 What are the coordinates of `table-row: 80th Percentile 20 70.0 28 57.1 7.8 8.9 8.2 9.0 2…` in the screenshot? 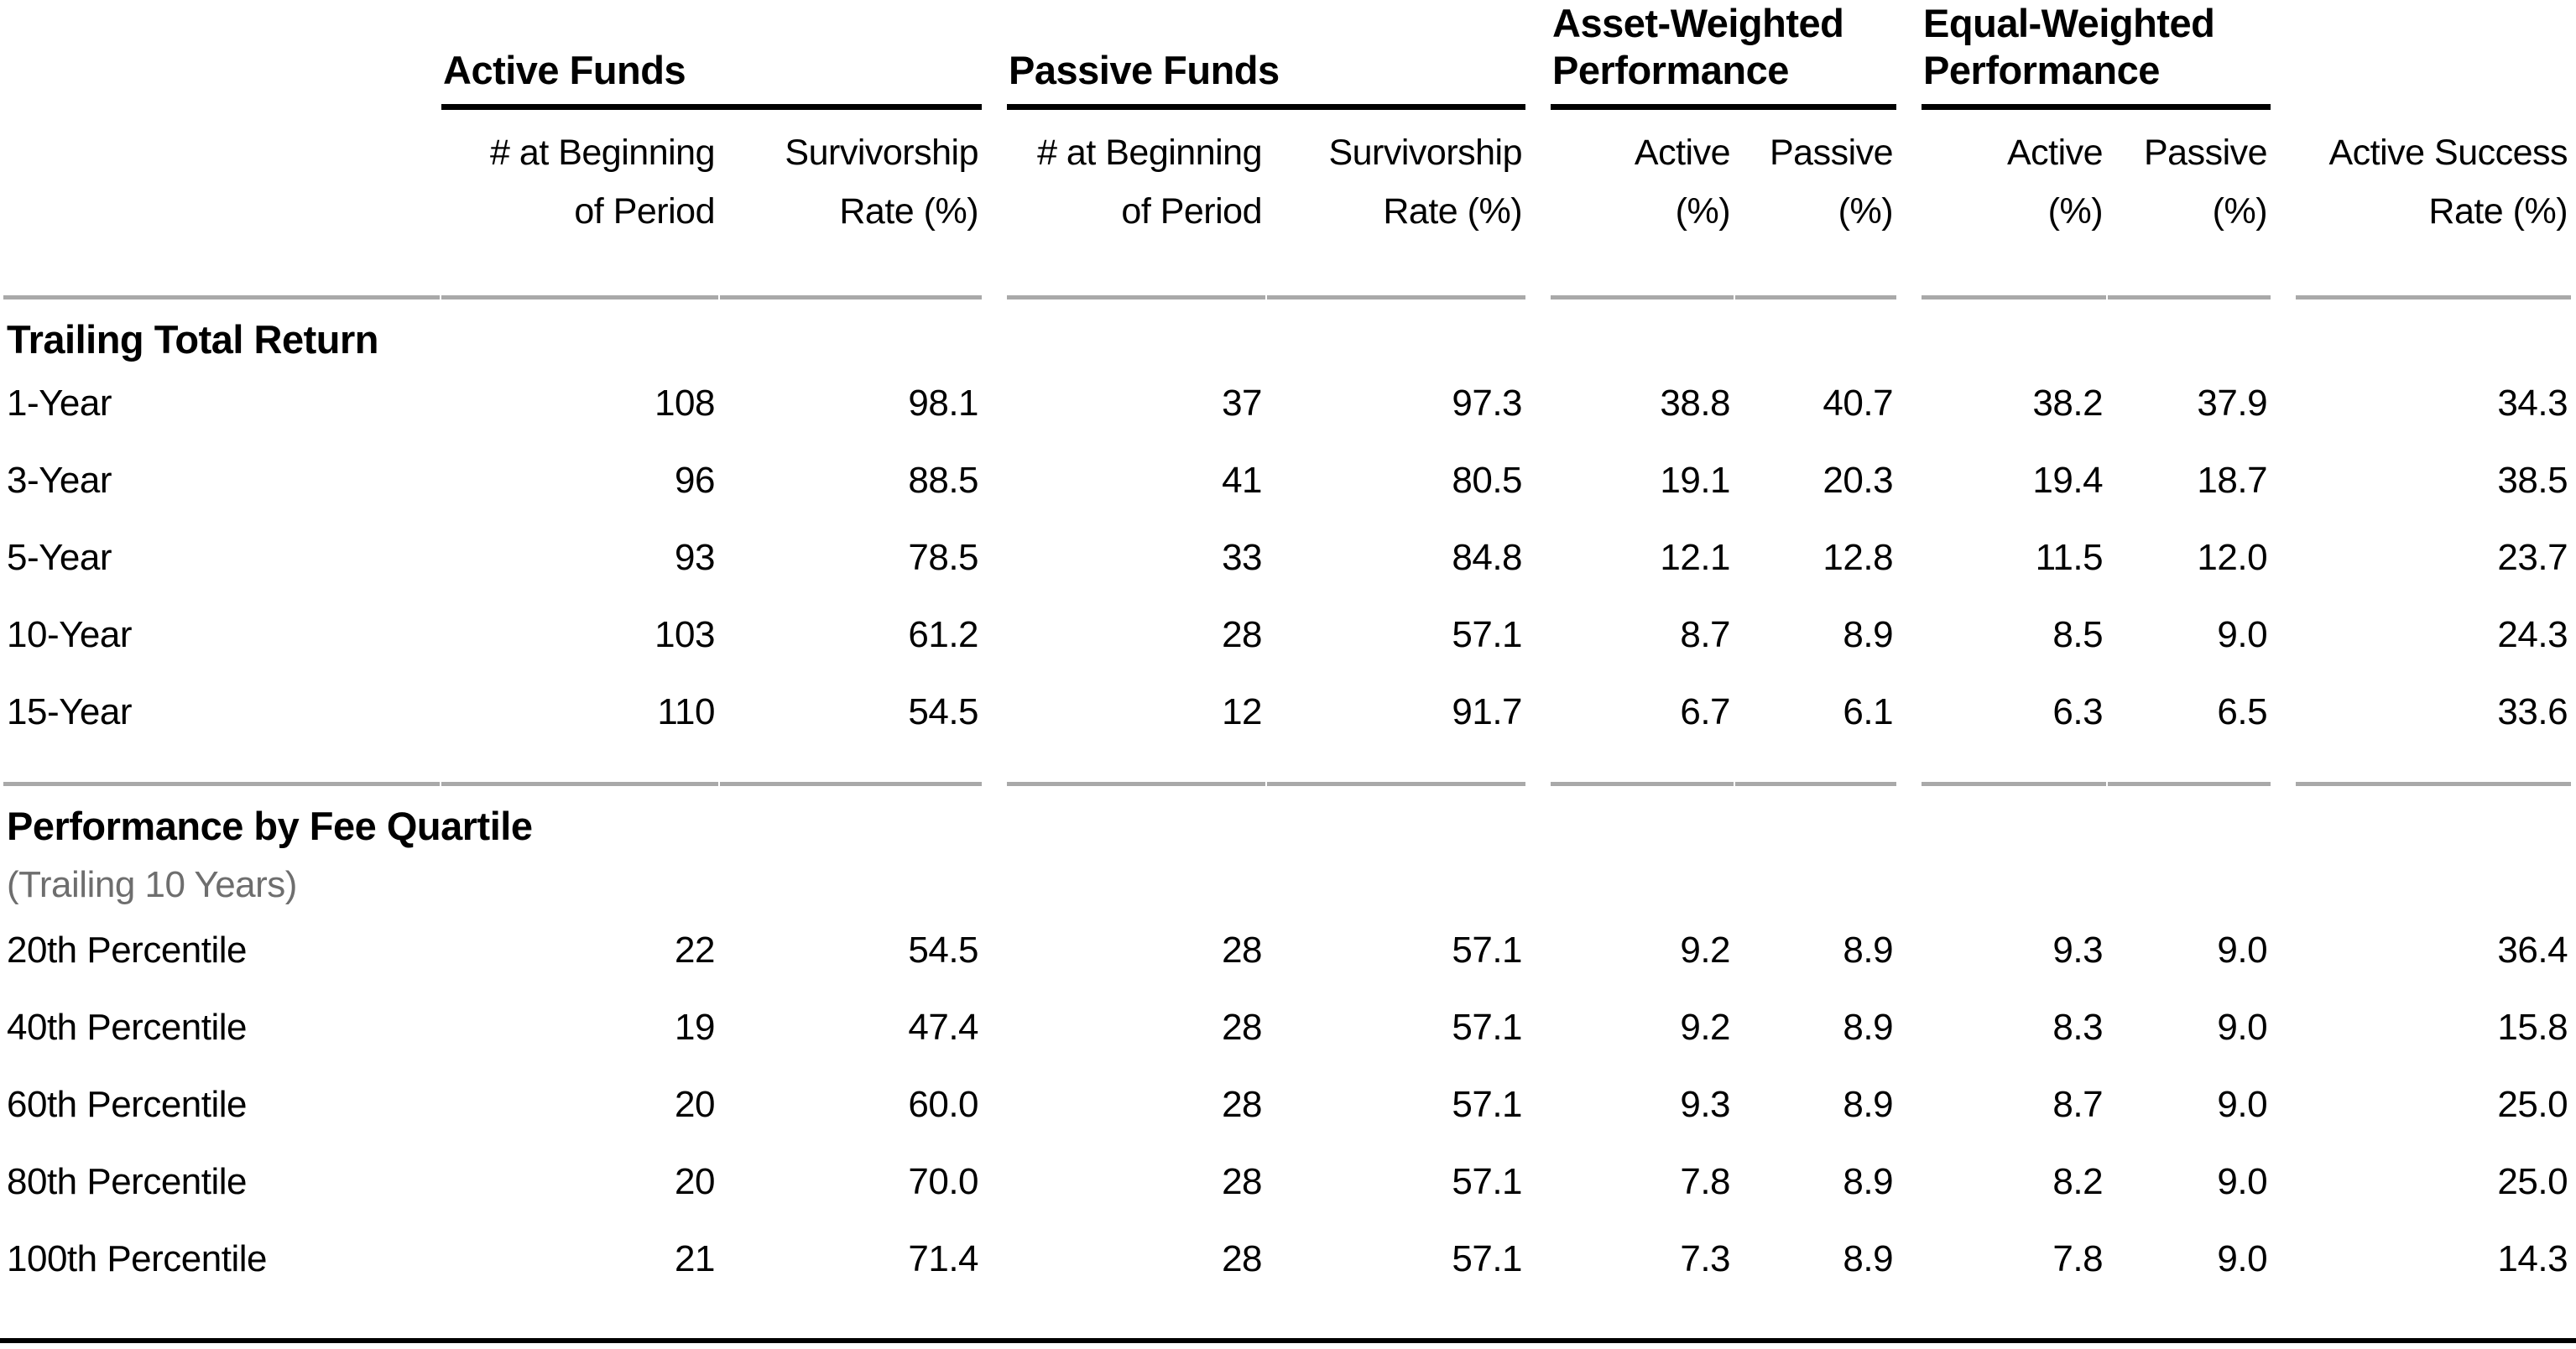 It's located at (1287, 1182).